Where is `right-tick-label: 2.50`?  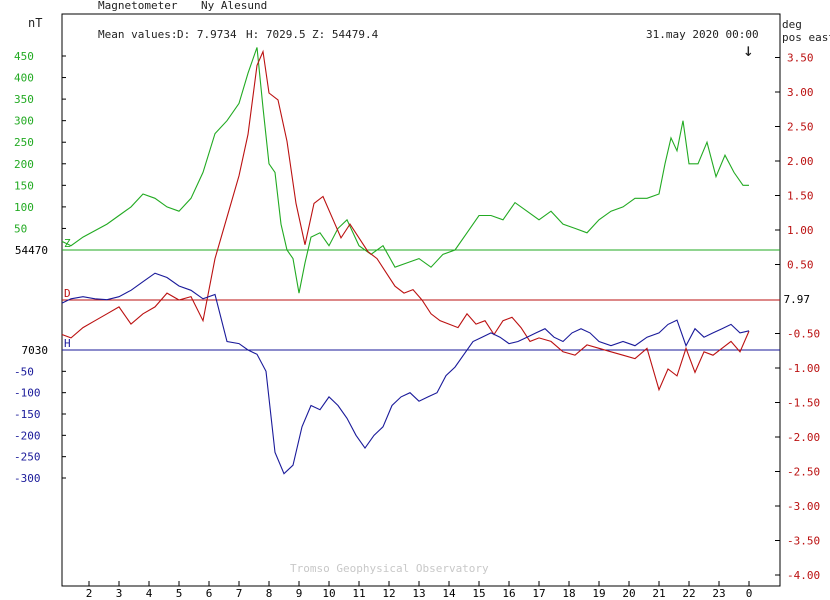
right-tick-label: 2.50 is located at coordinates (800, 127).